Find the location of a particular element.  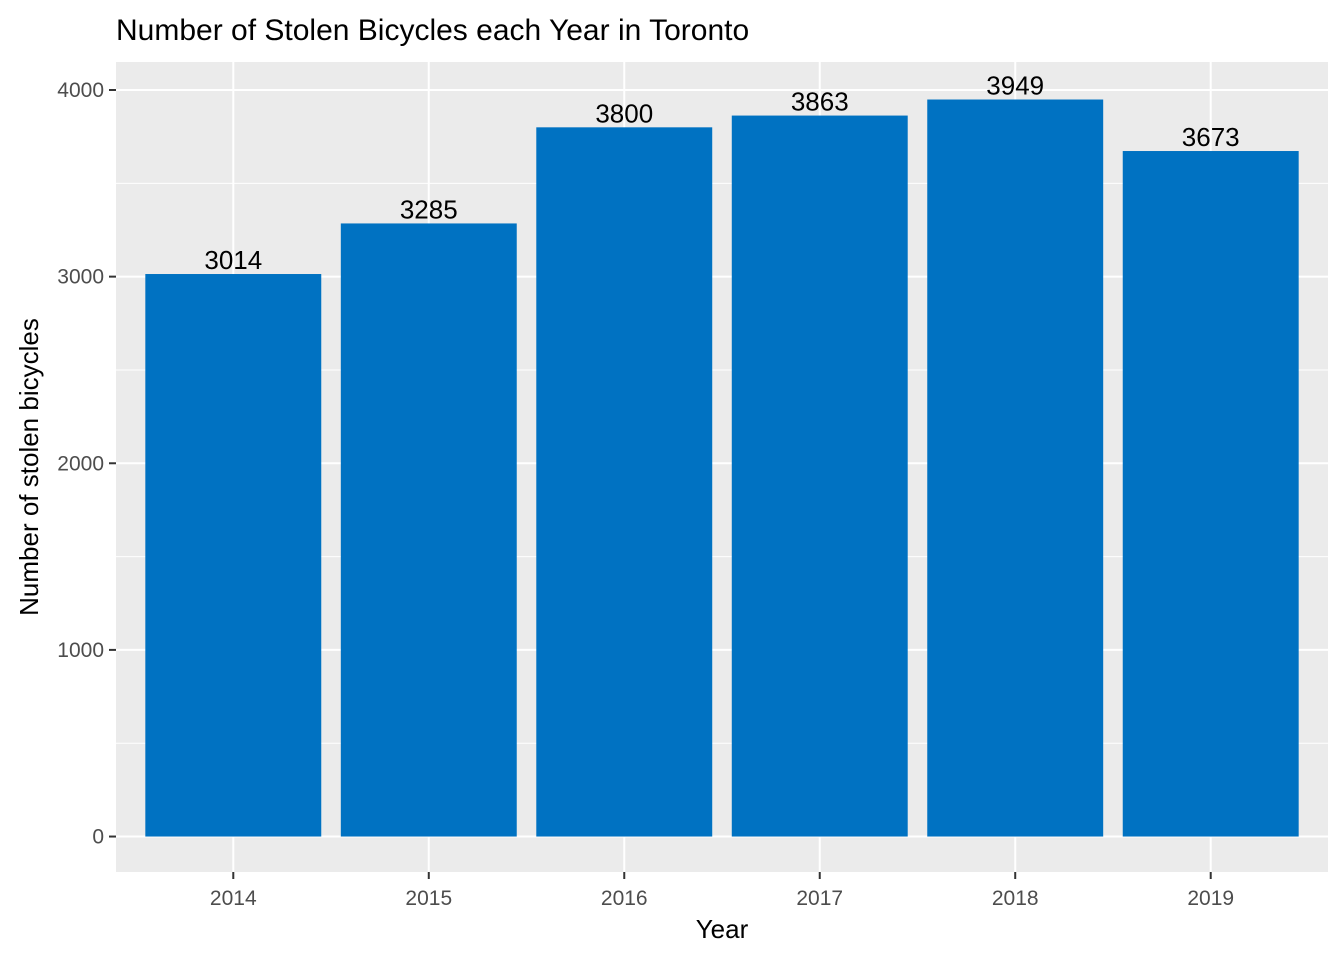

data-label: 3285 is located at coordinates (429, 209).